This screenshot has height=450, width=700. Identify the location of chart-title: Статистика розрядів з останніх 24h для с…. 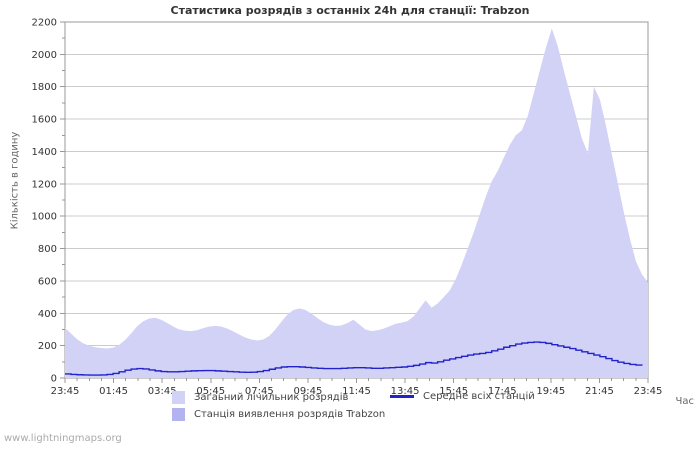
(350, 10).